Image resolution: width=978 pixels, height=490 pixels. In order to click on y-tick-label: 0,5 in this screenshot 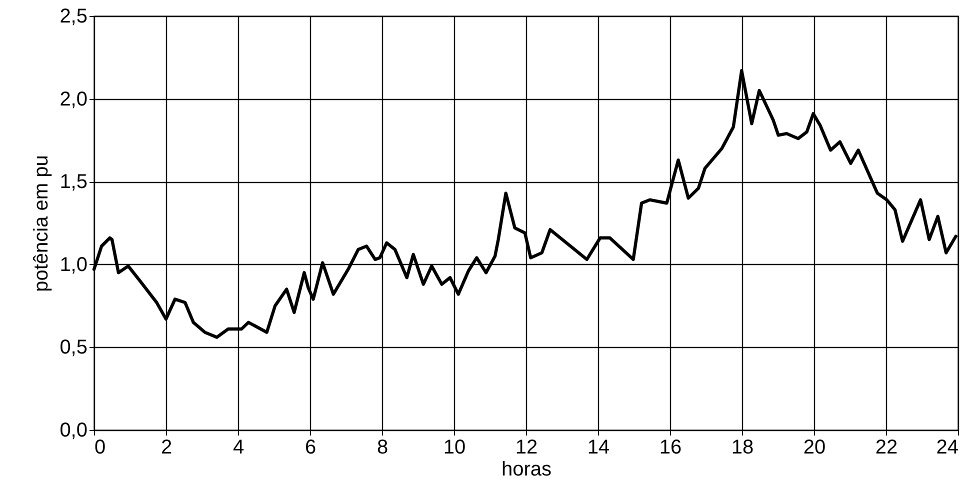, I will do `click(74, 347)`.